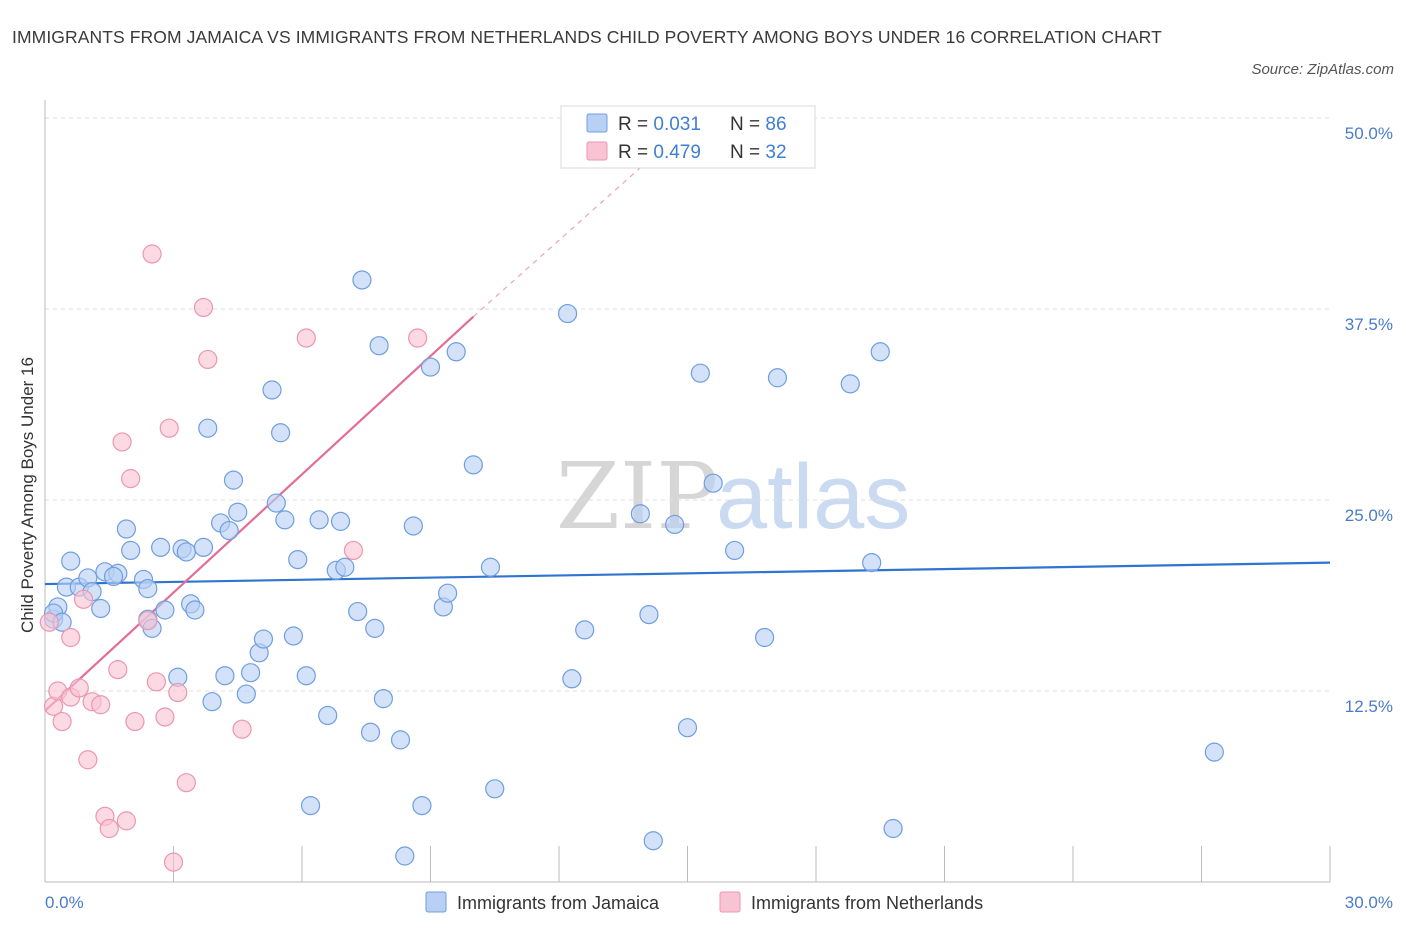 The height and width of the screenshot is (930, 1406). What do you see at coordinates (597, 151) in the screenshot?
I see `legend-swatch-netherlands` at bounding box center [597, 151].